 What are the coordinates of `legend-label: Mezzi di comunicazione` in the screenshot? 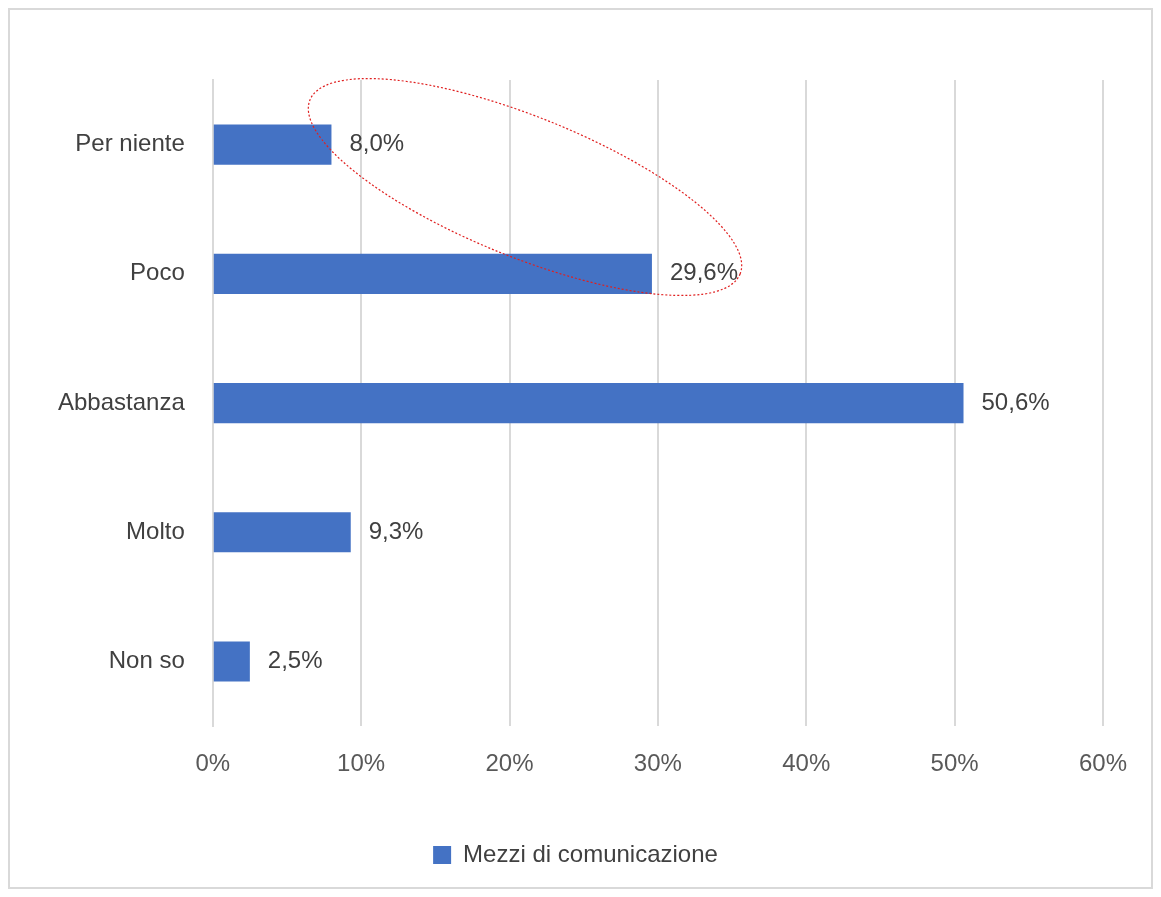 It's located at (590, 853).